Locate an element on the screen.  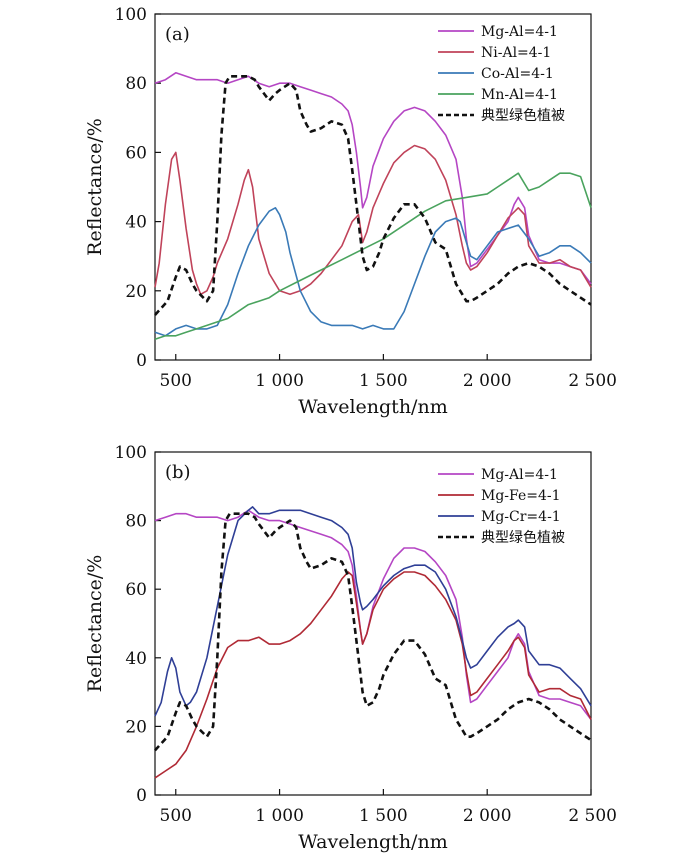
panel-label: (b) is located at coordinates (178, 472).